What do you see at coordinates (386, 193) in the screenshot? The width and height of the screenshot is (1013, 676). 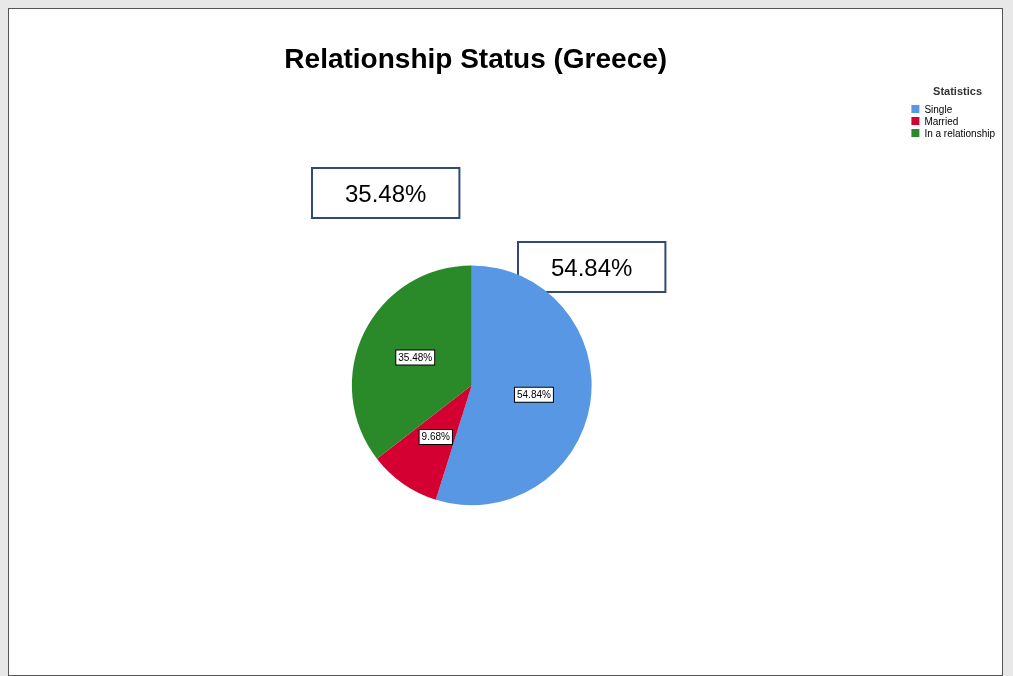 I see `text: 35.48%` at bounding box center [386, 193].